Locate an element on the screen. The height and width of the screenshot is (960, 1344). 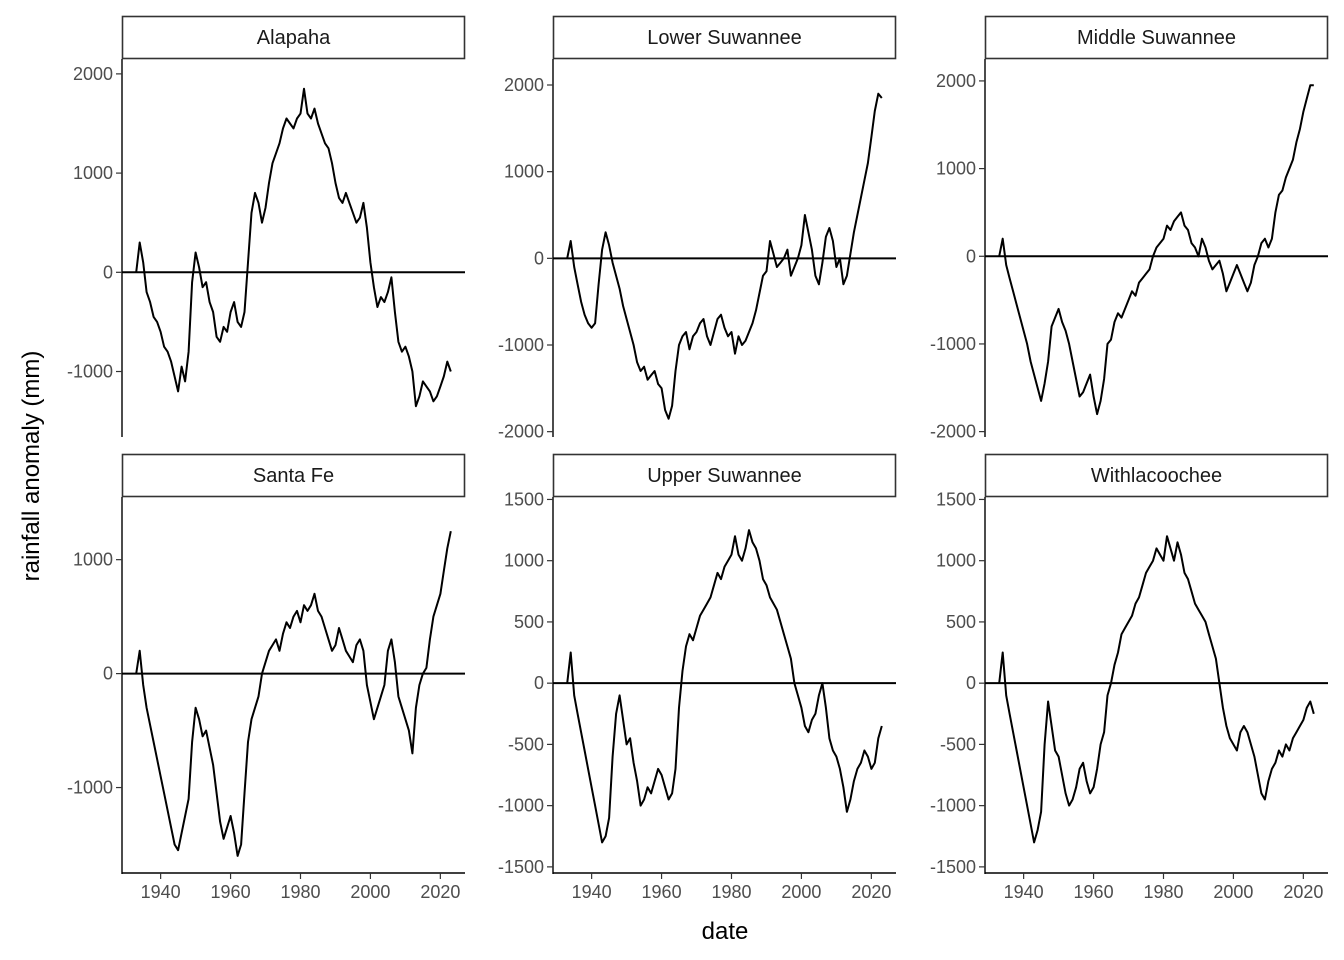
series-line-santa-fe is located at coordinates (293, 693).